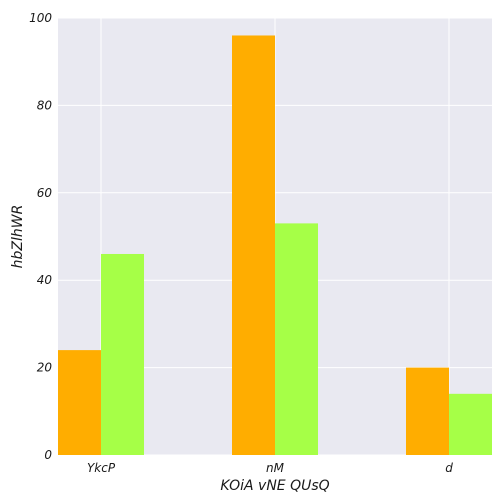 The height and width of the screenshot is (504, 504). I want to click on y-tick-label: 20, so click(45, 368).